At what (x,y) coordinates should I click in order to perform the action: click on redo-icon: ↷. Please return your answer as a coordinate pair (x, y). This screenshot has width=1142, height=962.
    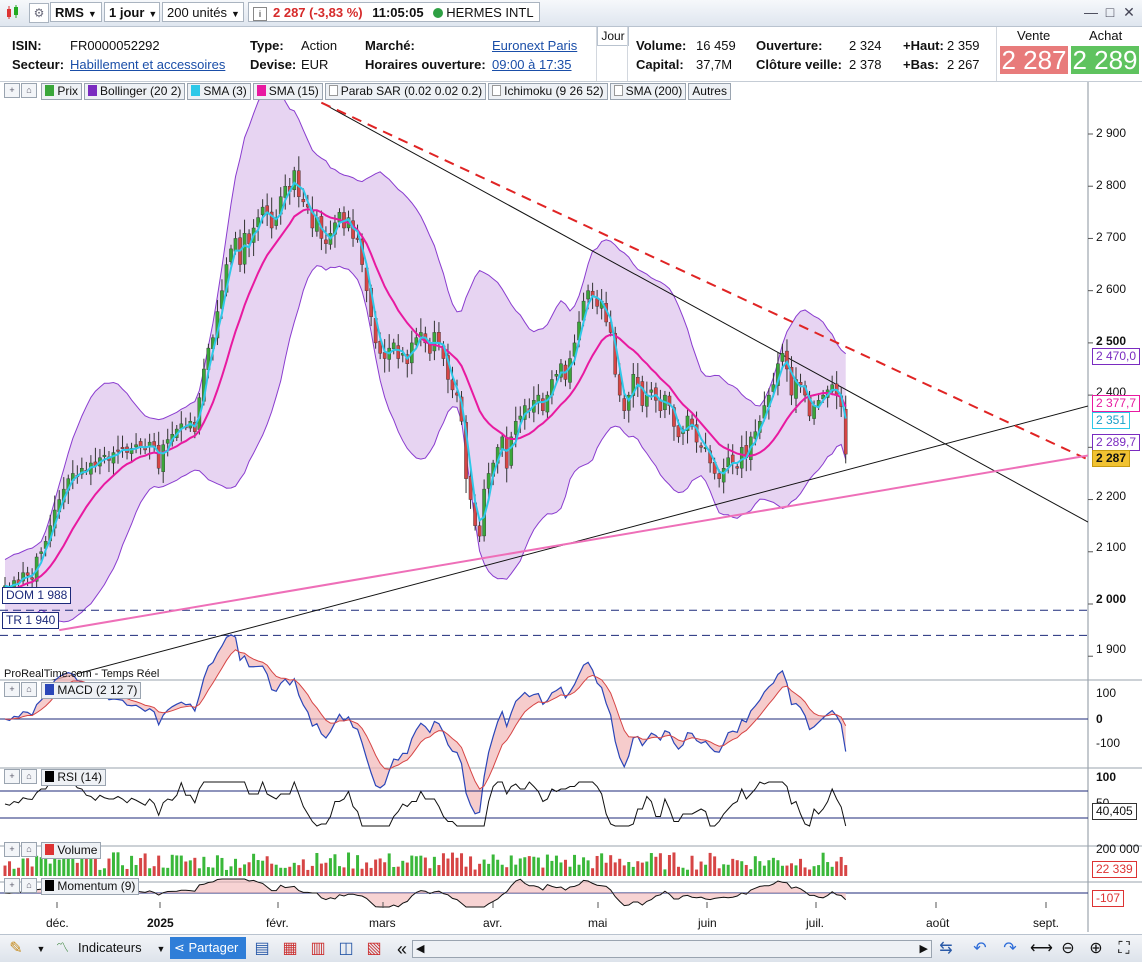
    Looking at the image, I should click on (1010, 948).